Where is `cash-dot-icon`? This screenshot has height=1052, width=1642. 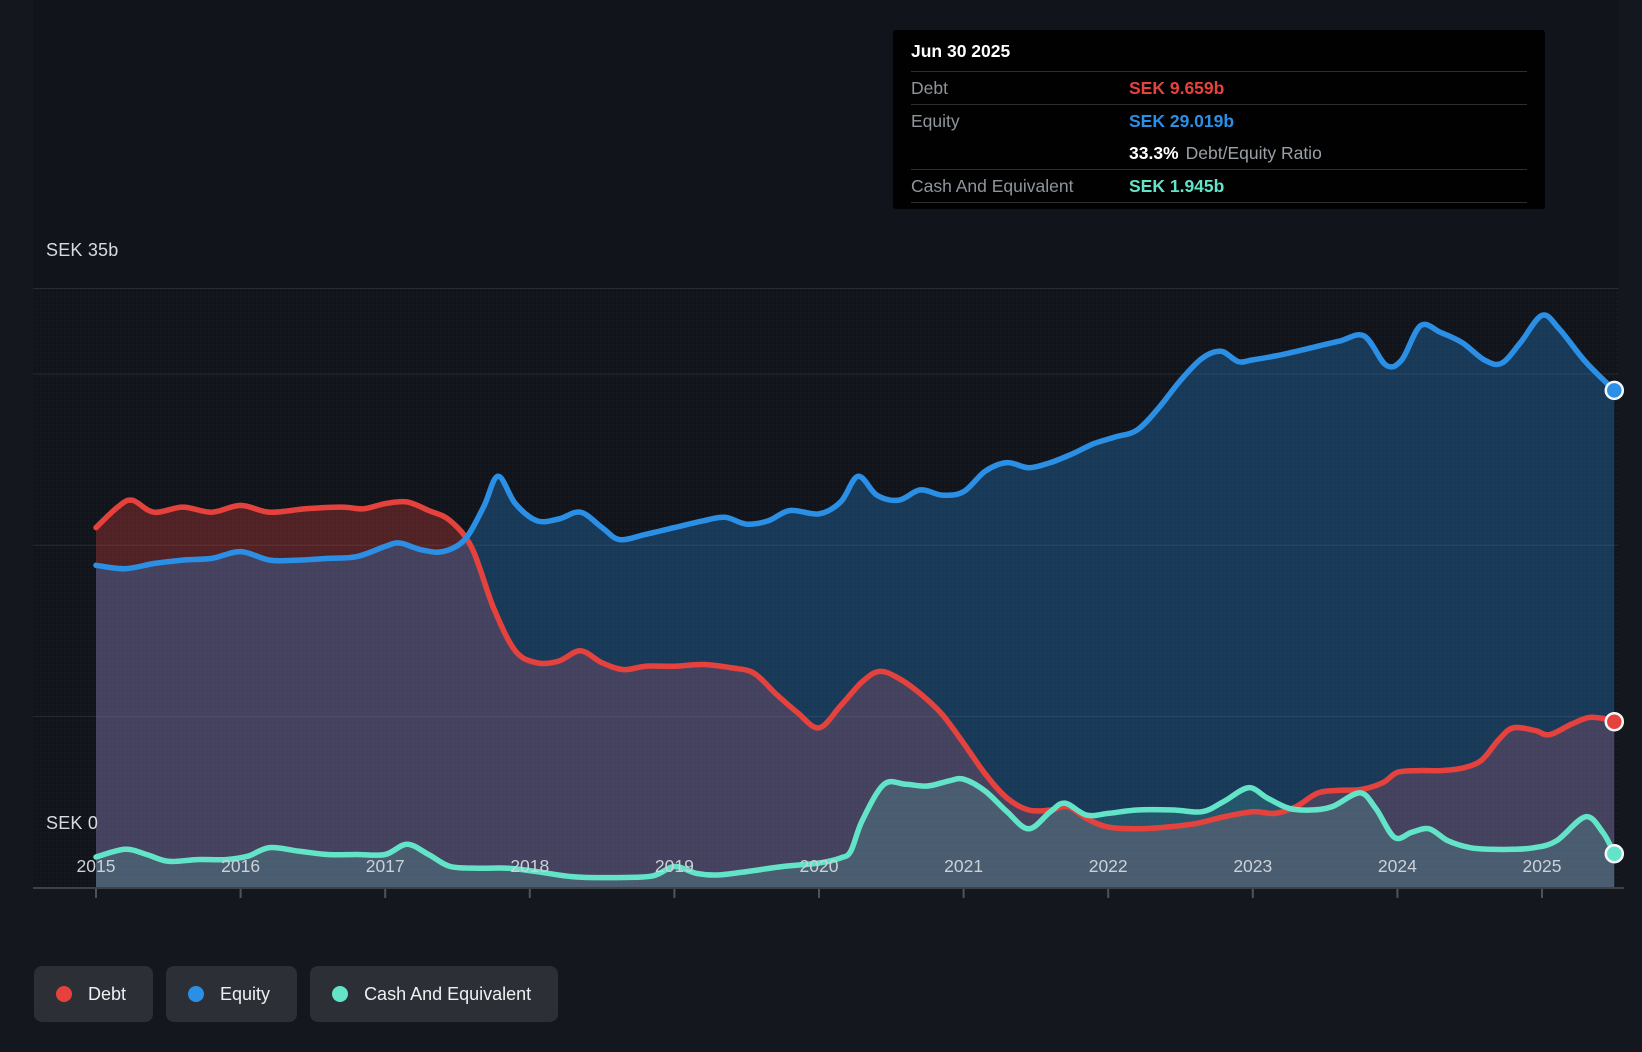
cash-dot-icon is located at coordinates (340, 994).